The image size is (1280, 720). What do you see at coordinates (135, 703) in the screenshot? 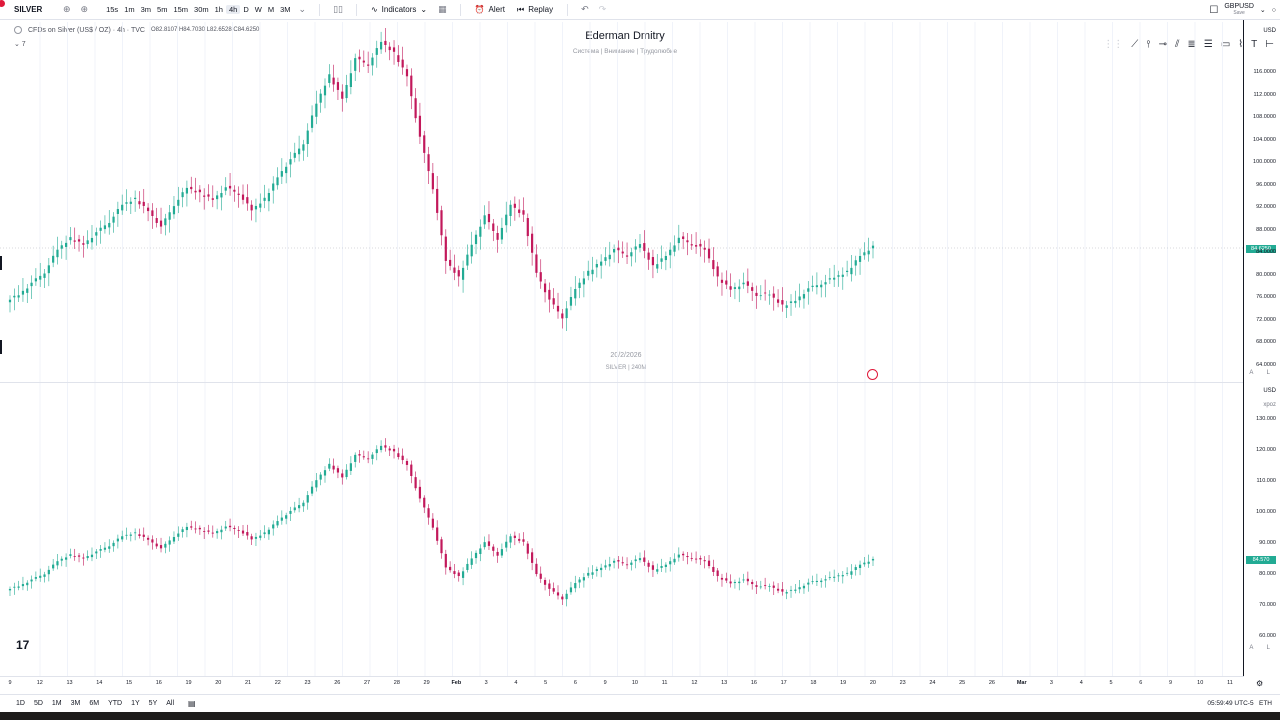
I see `range-1y: 1Y` at bounding box center [135, 703].